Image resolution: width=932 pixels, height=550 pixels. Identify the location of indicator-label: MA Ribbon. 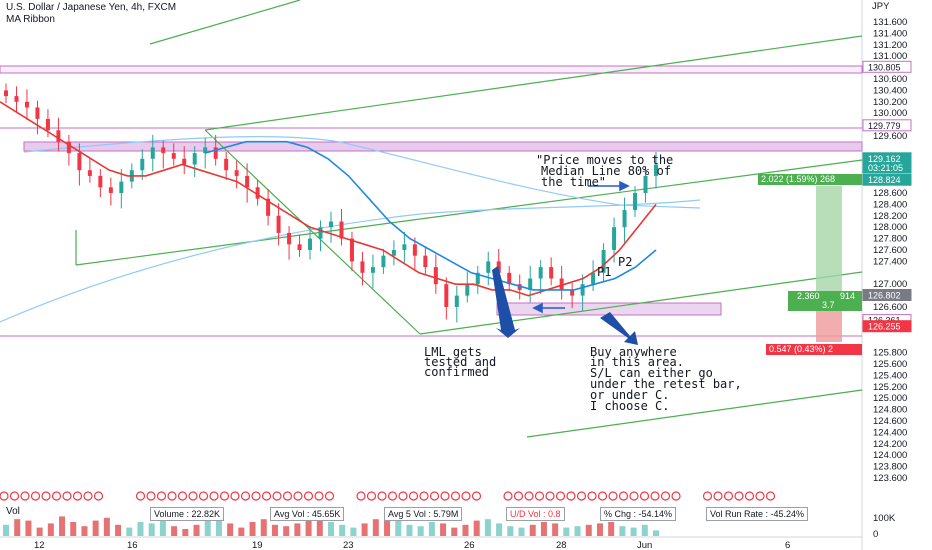
(30, 19).